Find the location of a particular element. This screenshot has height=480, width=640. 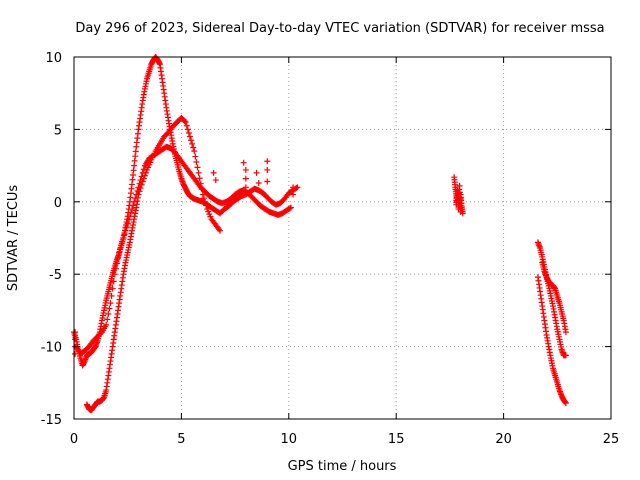

y-axis-title: SDTVAR / TECUs is located at coordinates (13, 238).